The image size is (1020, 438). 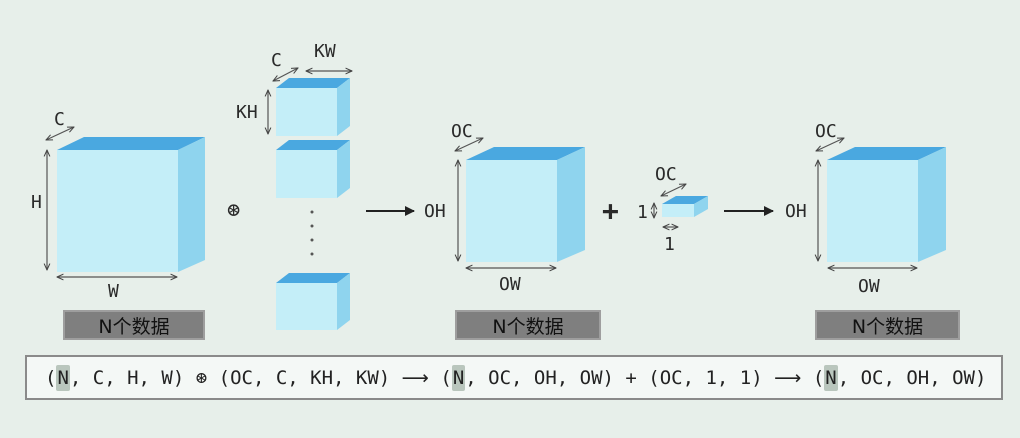 I want to click on bias-channel-label: OC, so click(x=666, y=174).